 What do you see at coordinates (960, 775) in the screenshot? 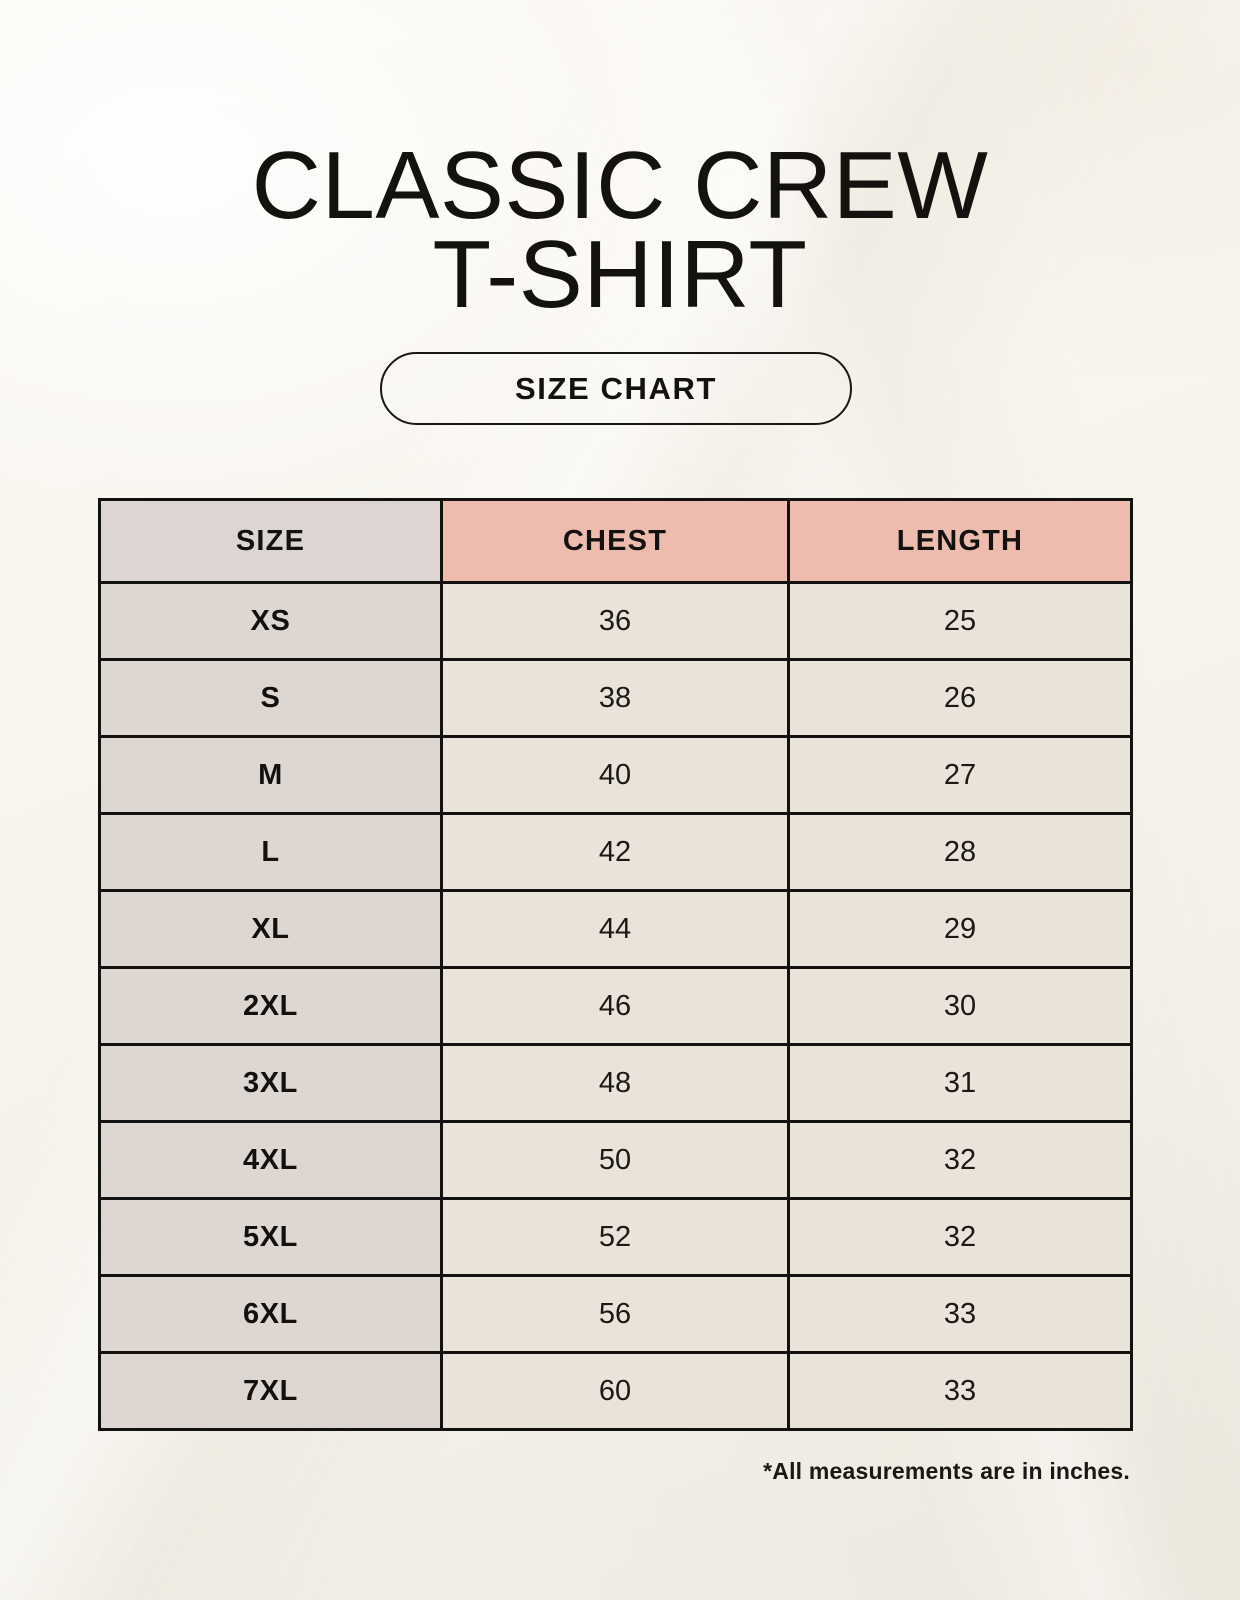
I see `cell-length: 27` at bounding box center [960, 775].